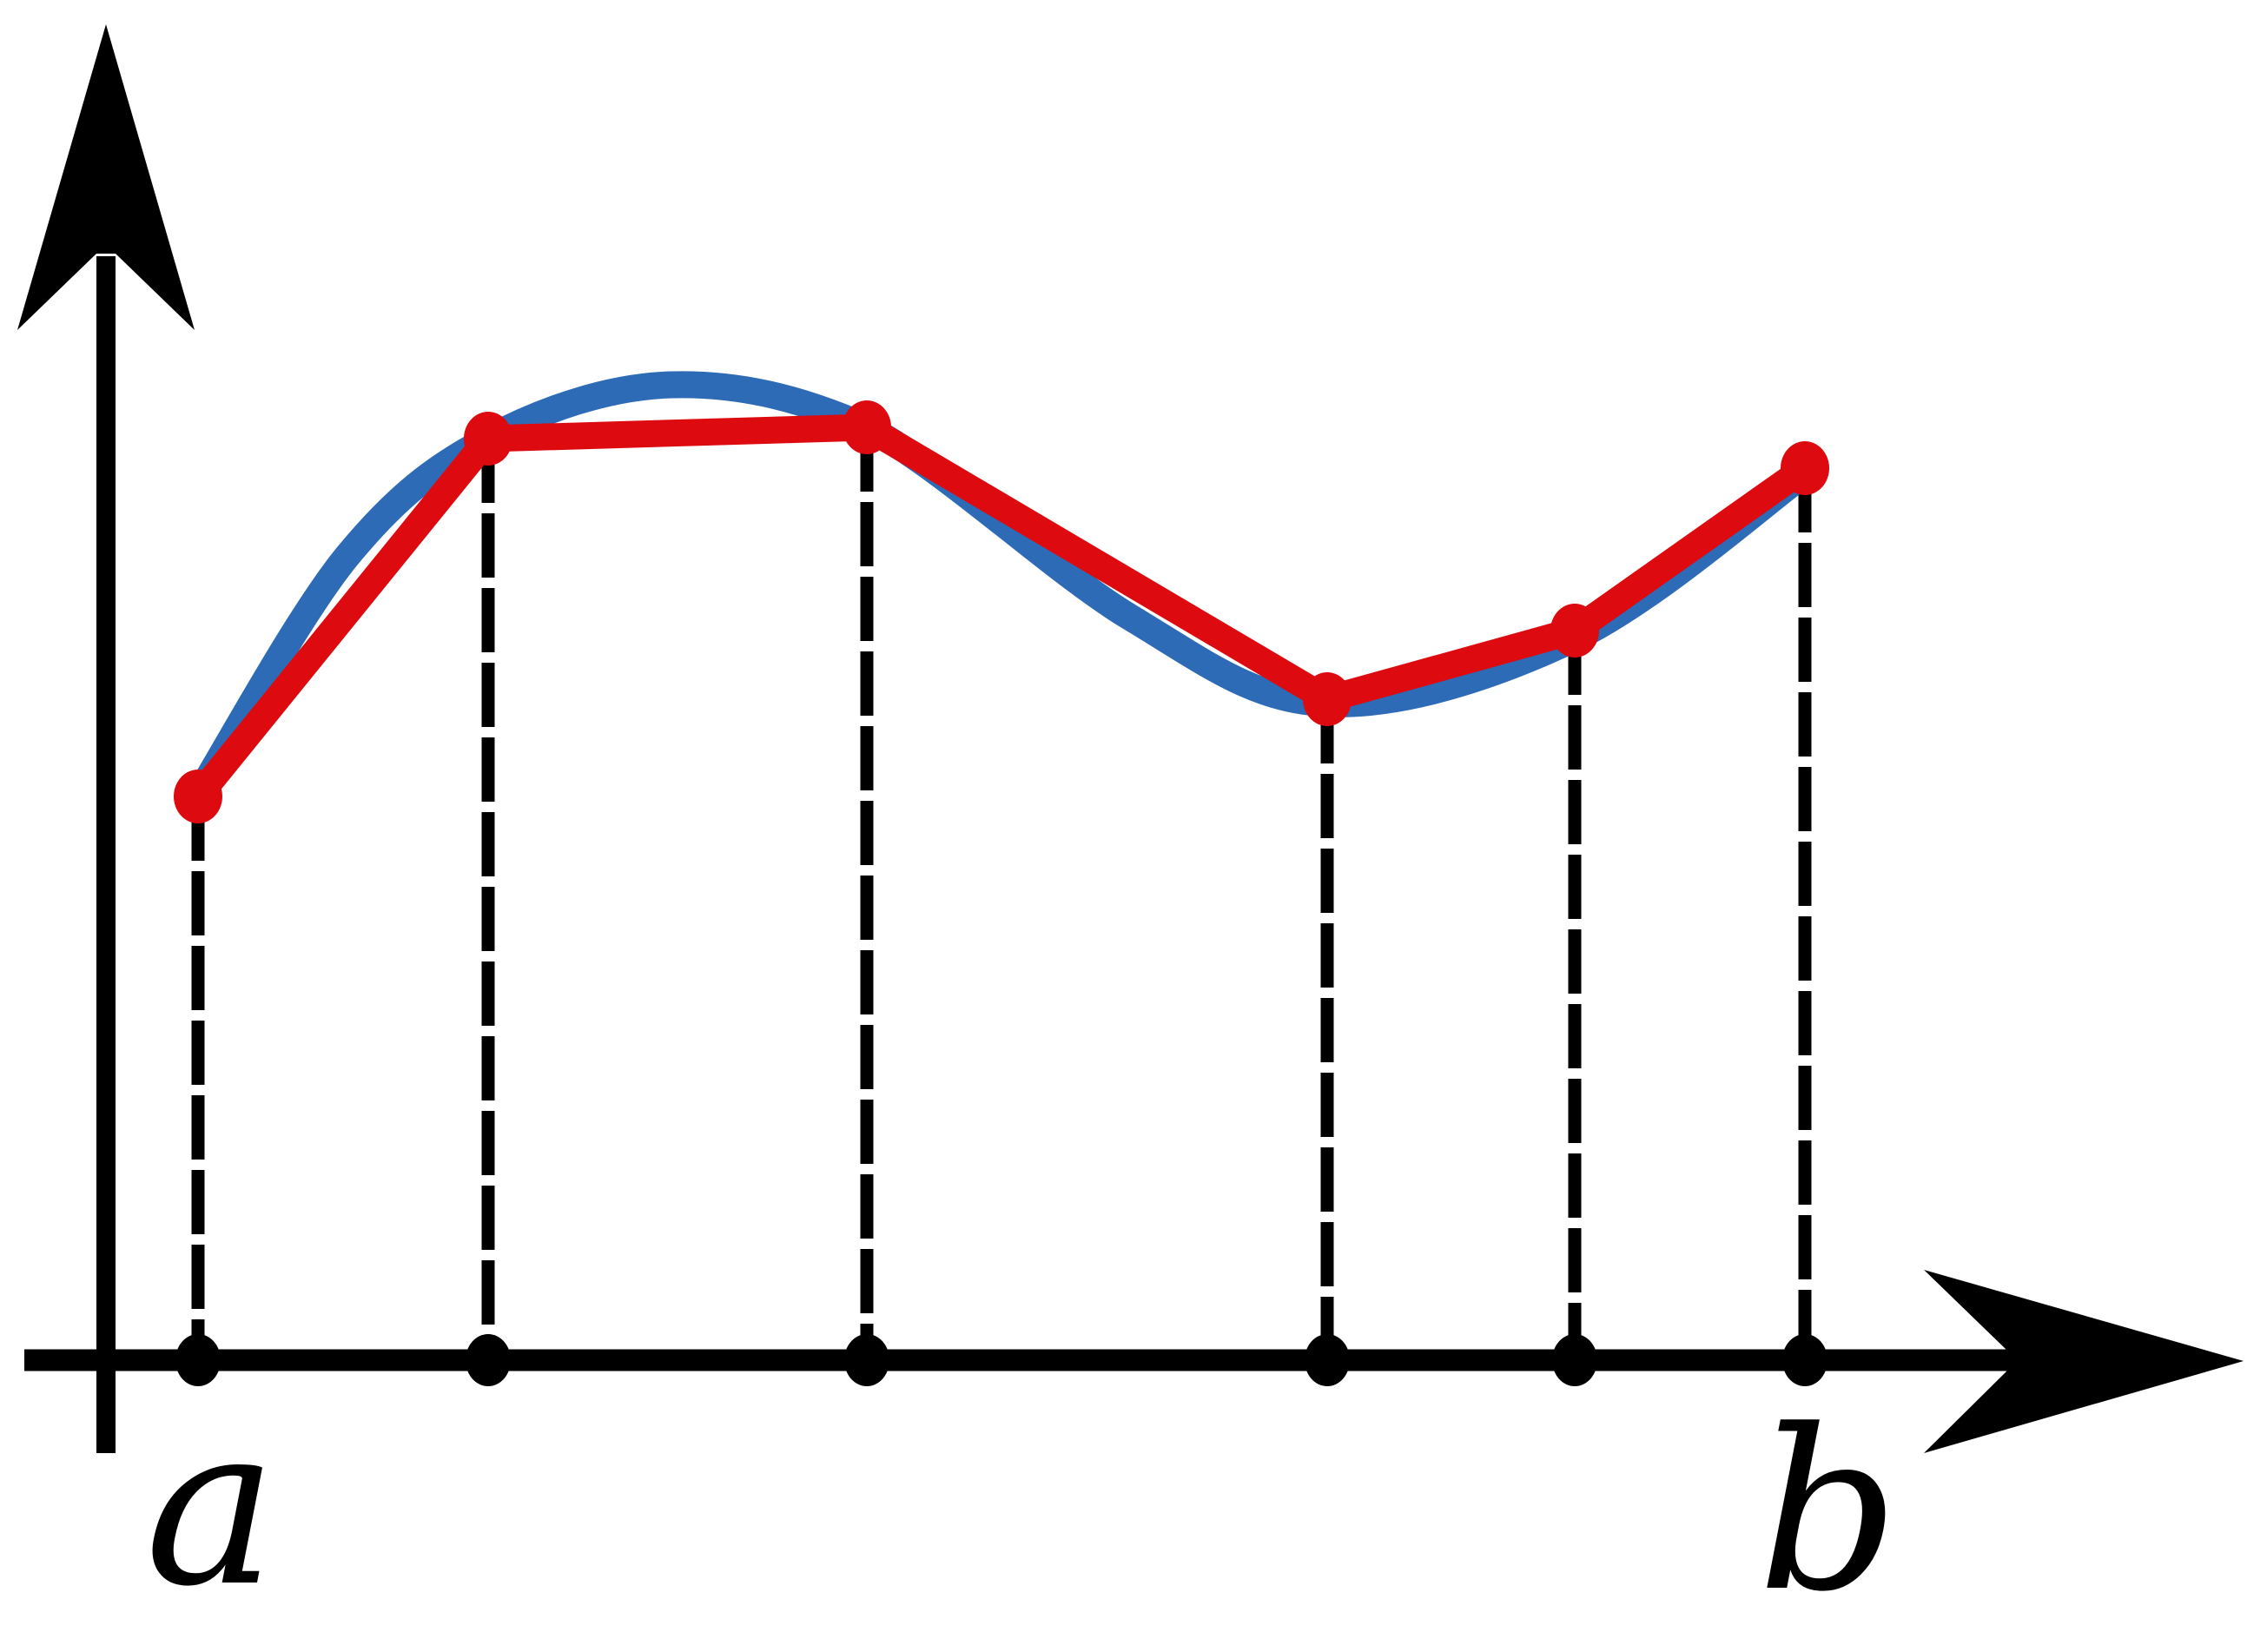 The width and height of the screenshot is (2267, 1652). I want to click on y-axis-arrowhead-icon, so click(106, 177).